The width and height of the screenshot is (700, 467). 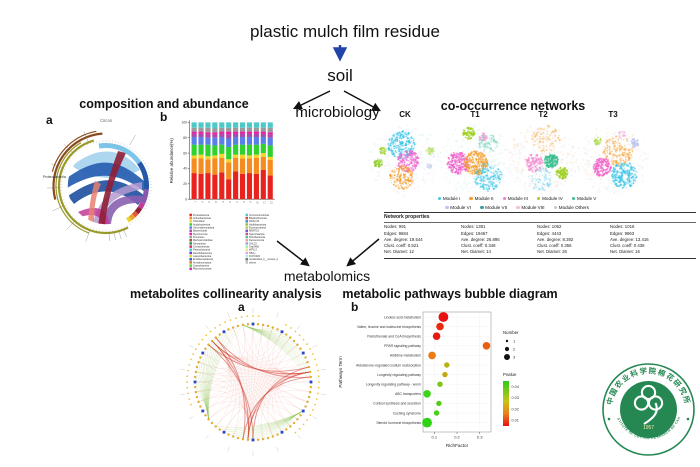 What do you see at coordinates (328, 252) in the screenshot?
I see `converge-arrows-icon` at bounding box center [328, 252].